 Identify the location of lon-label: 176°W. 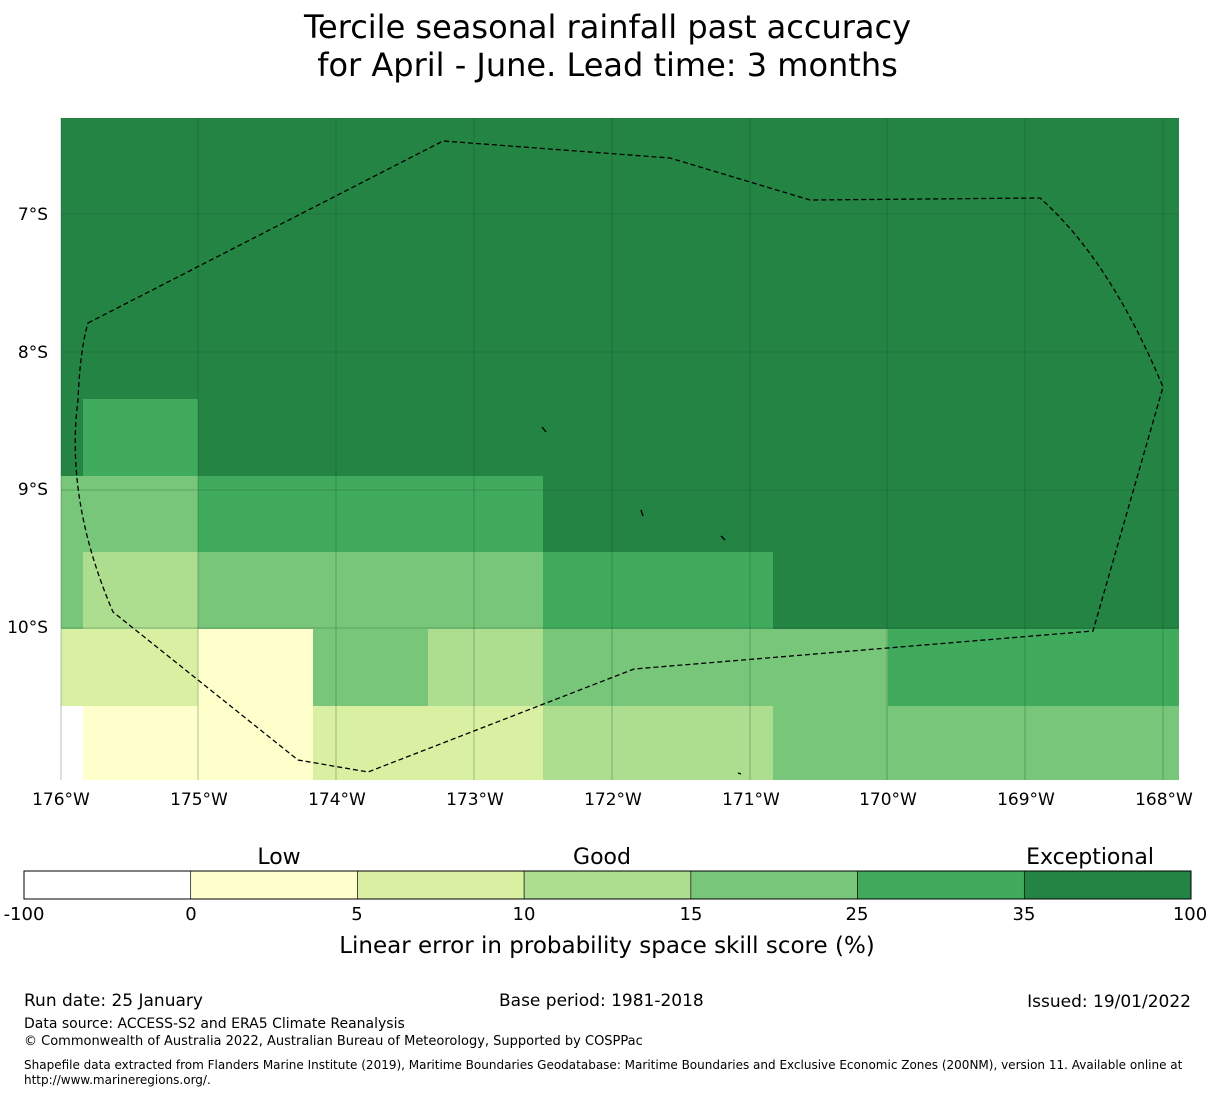
(61, 800).